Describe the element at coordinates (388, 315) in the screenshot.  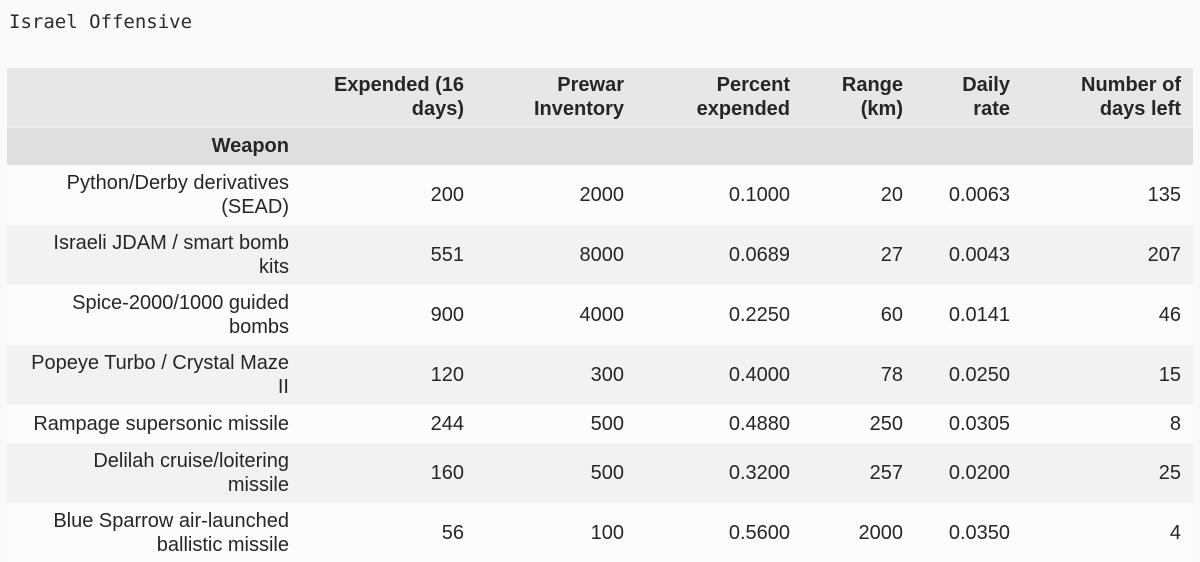
I see `expended-cell: 900` at that location.